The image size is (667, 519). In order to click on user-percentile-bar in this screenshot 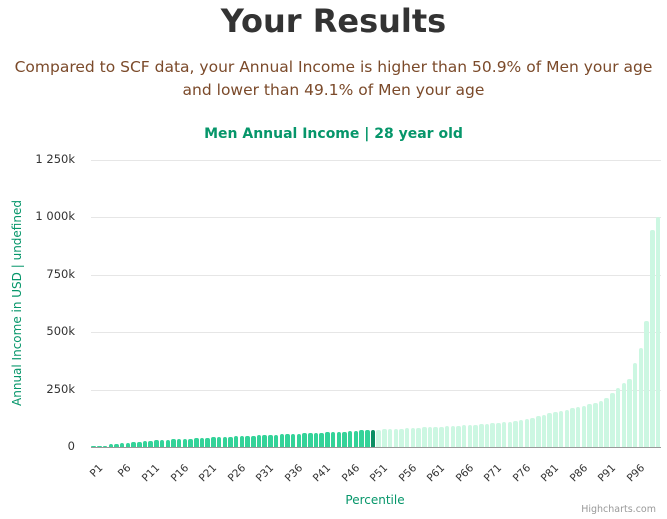, I will do `click(373, 438)`.